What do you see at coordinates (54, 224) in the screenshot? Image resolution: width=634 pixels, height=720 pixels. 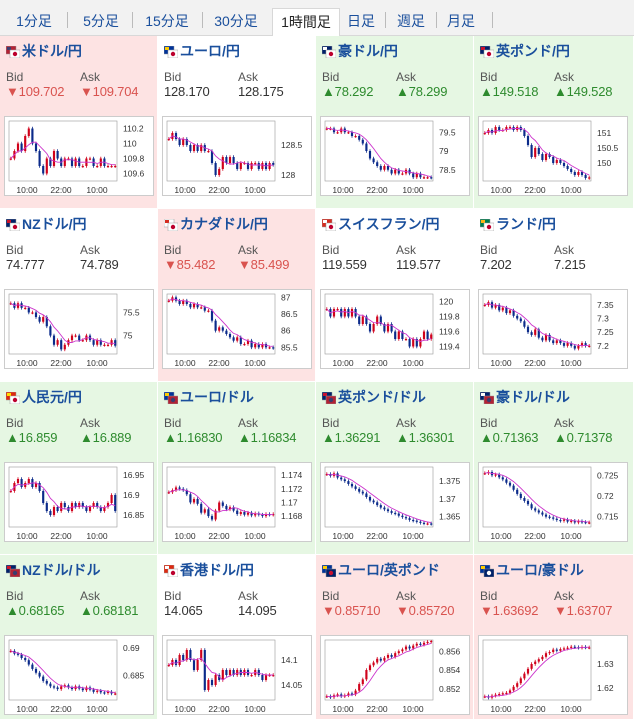 I see `pair-name-link: NZドル/円` at bounding box center [54, 224].